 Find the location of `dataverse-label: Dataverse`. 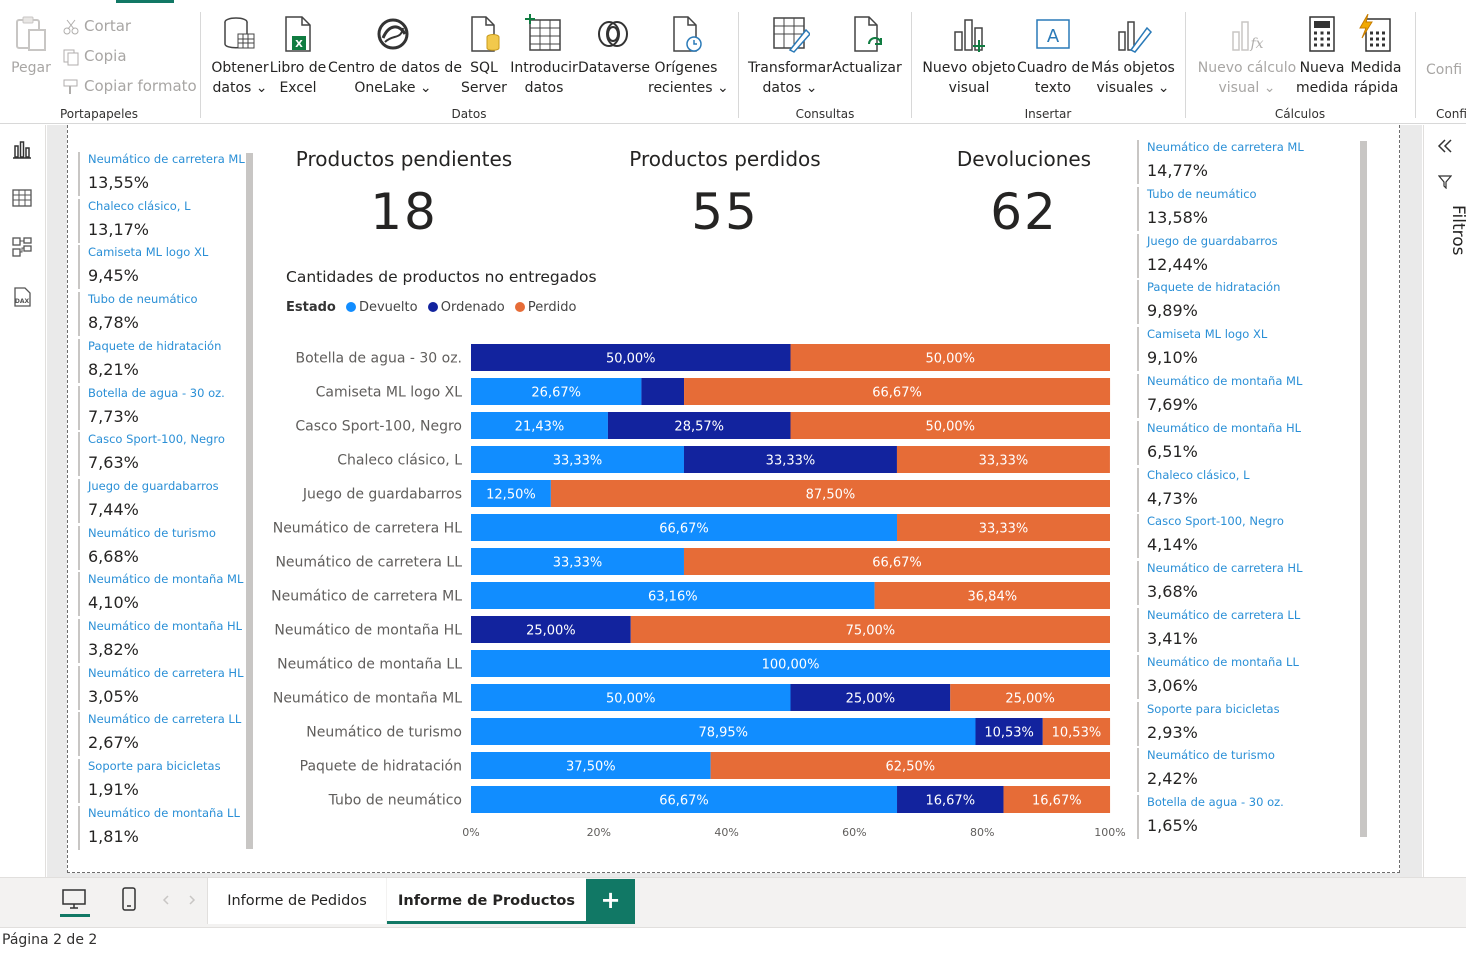

dataverse-label: Dataverse is located at coordinates (614, 68).